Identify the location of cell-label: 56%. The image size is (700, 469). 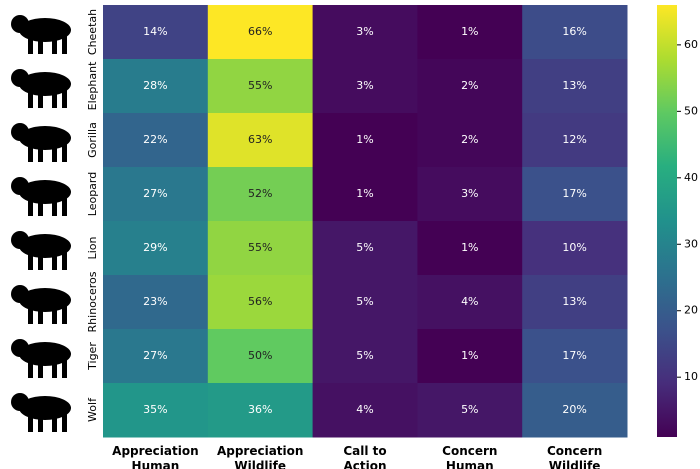
(260, 301).